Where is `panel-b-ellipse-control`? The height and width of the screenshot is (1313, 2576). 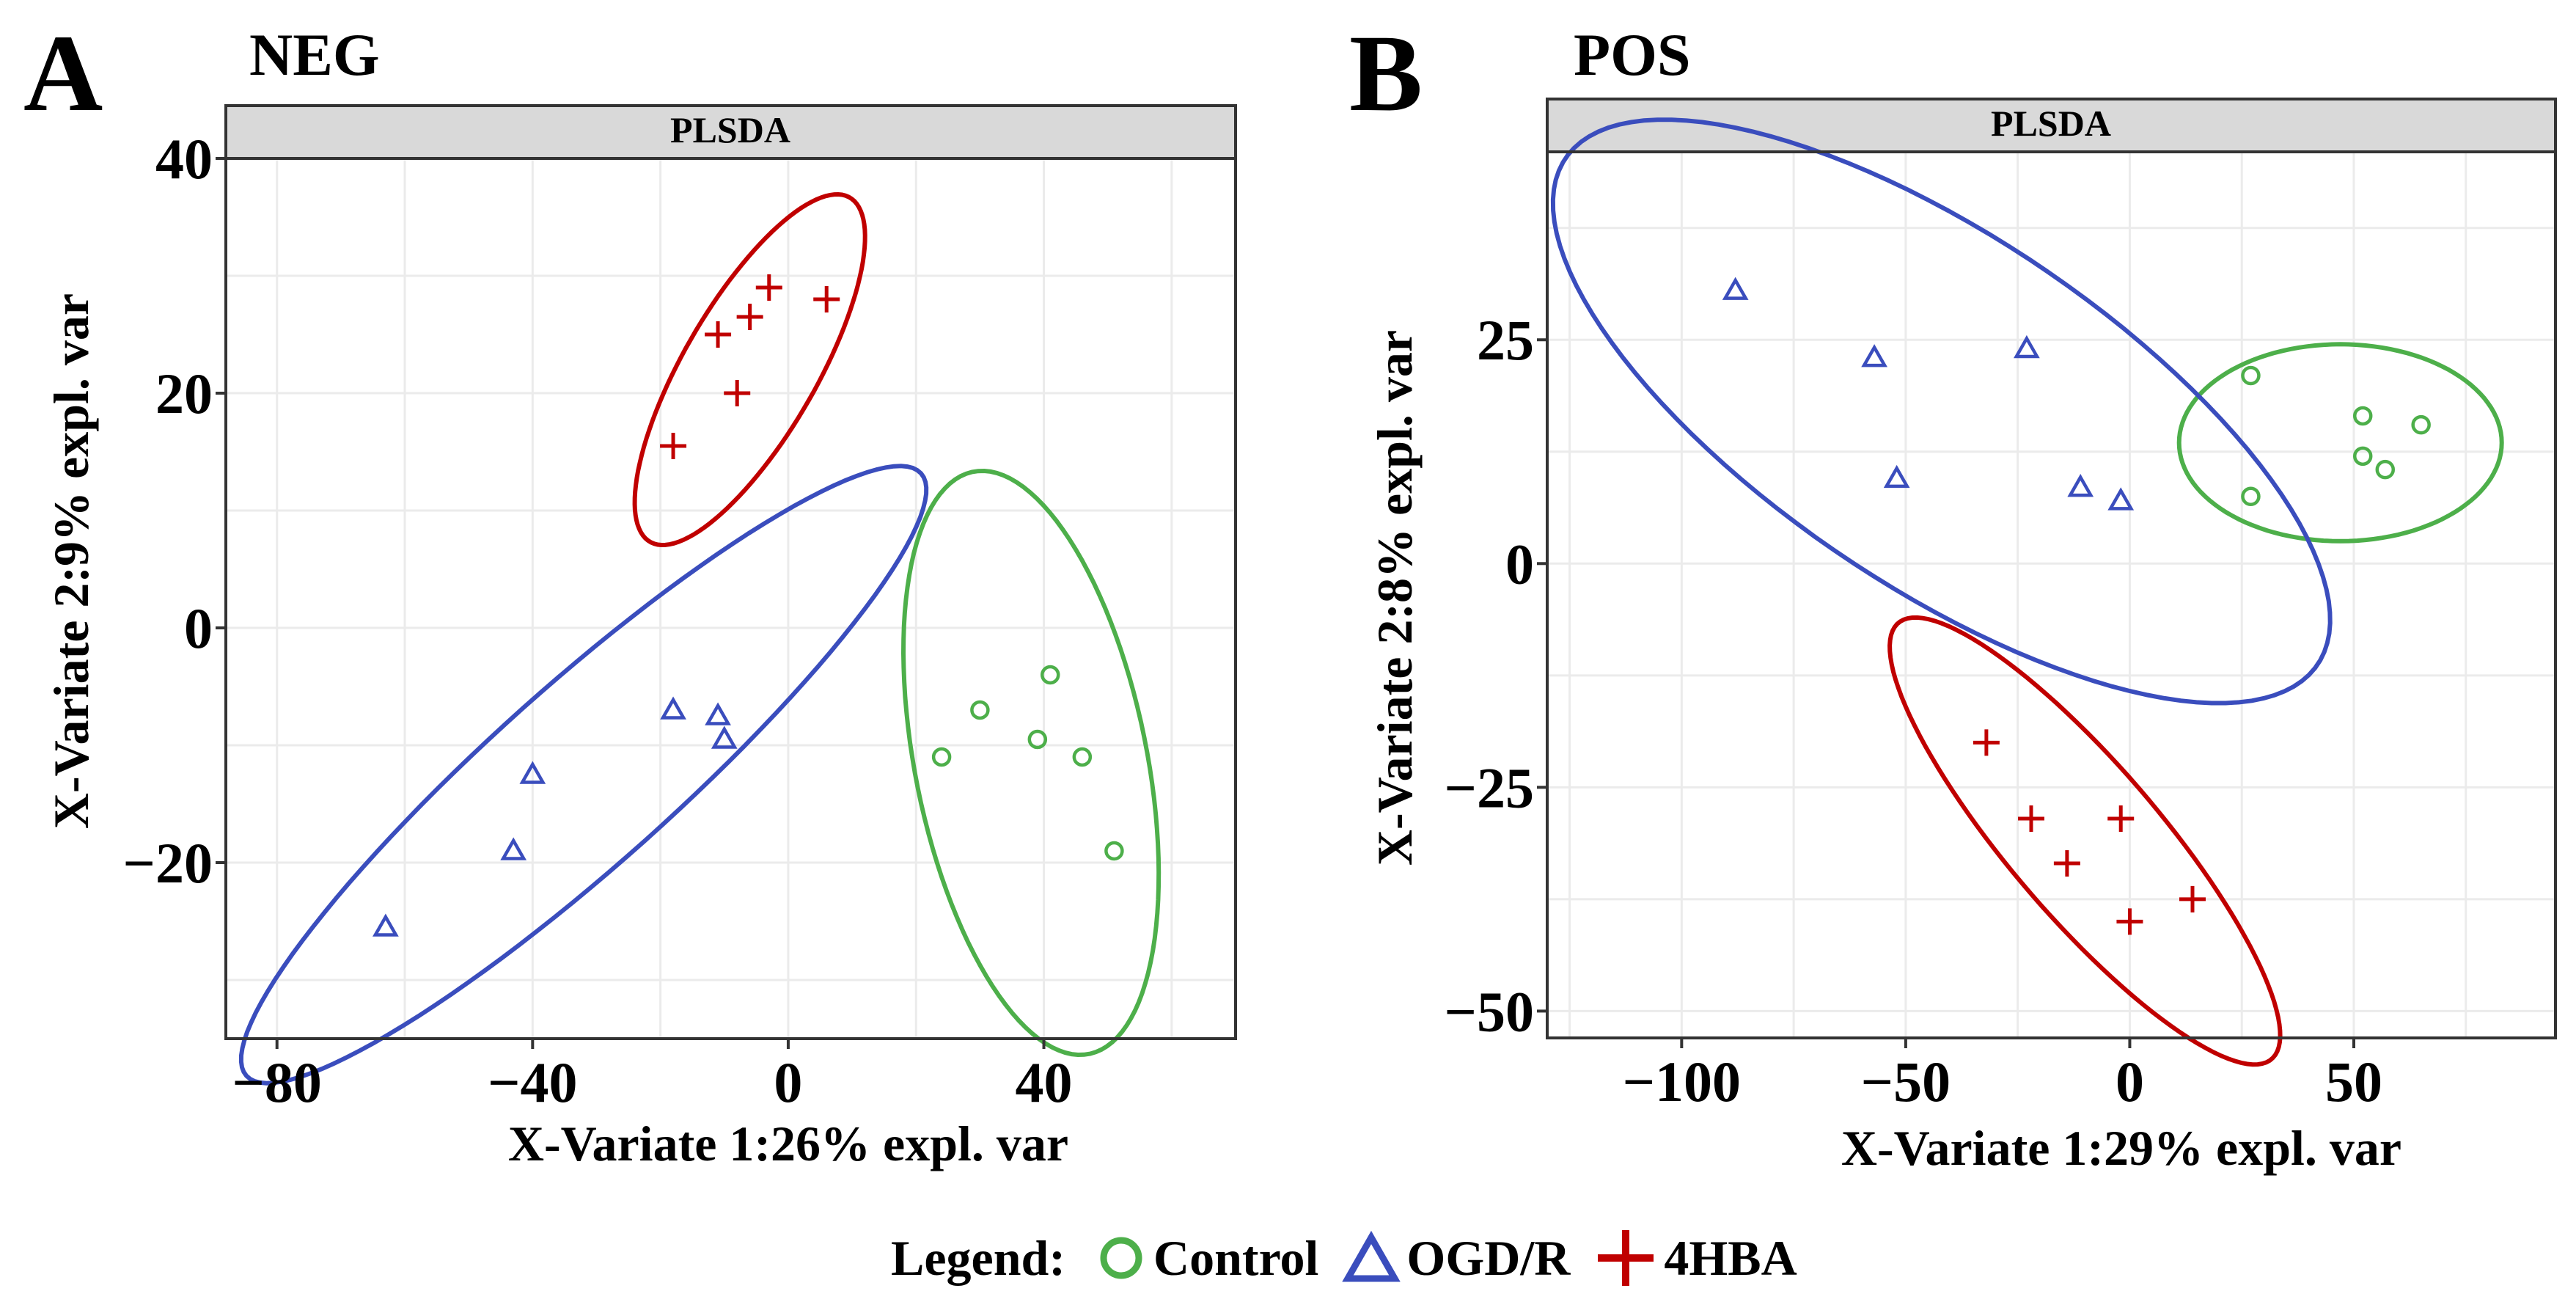
panel-b-ellipse-control is located at coordinates (2340, 443).